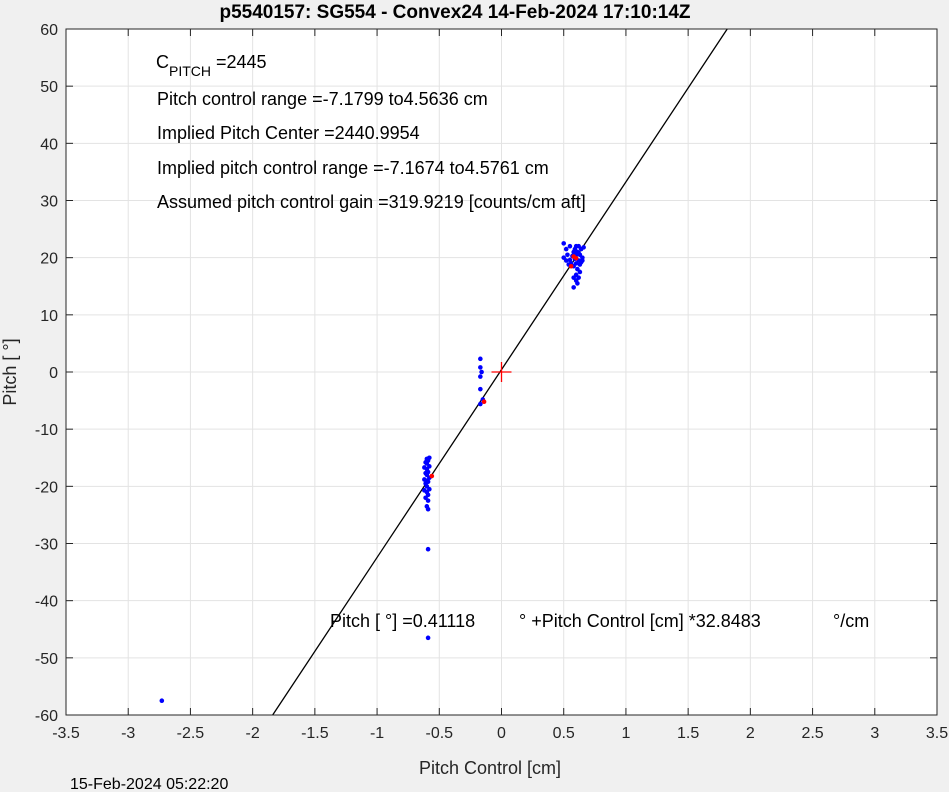 This screenshot has width=949, height=792. Describe the element at coordinates (190, 71) in the screenshot. I see `c-pitch-subscript: PITCH` at that location.